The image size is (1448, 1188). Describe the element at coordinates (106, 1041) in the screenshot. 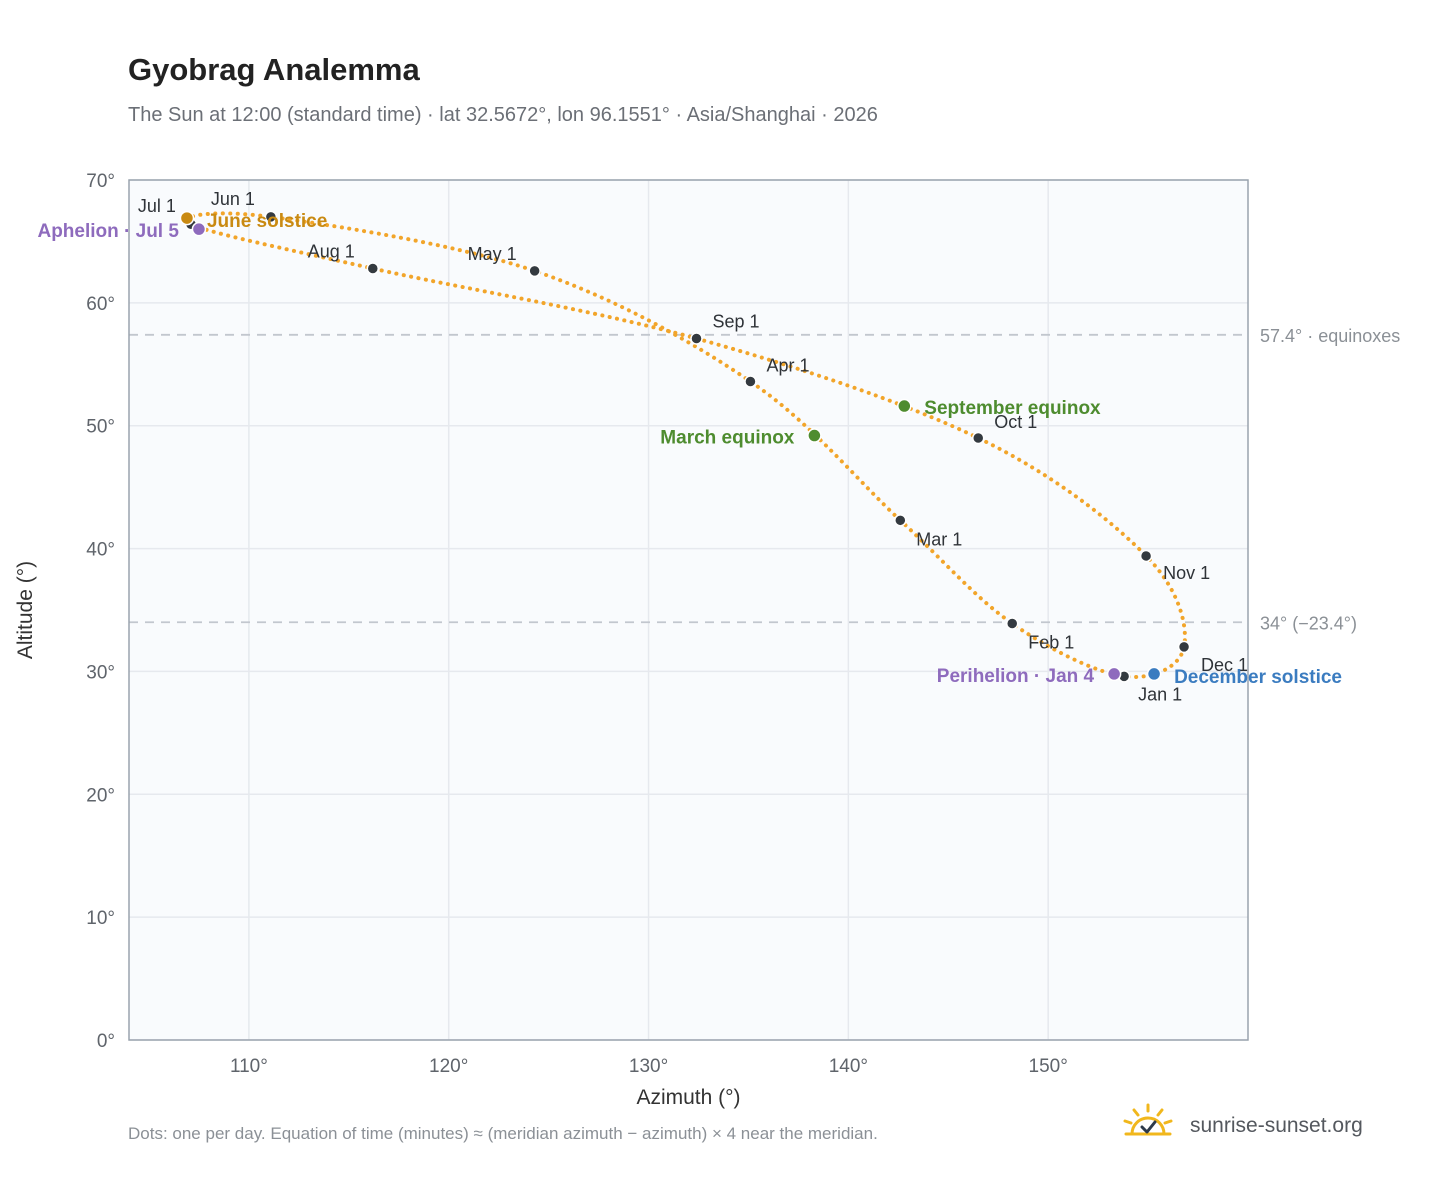

I see `y-tick-label: 0°` at that location.